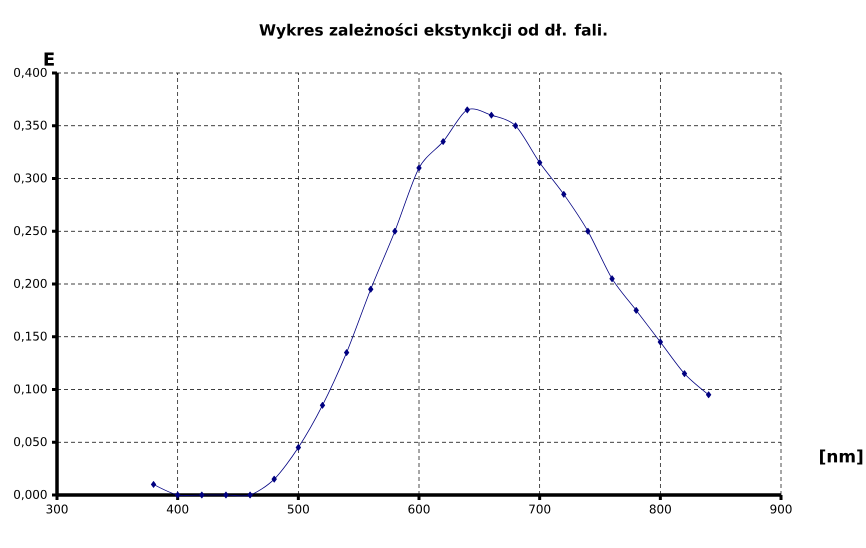 The image size is (866, 548). What do you see at coordinates (432, 31) in the screenshot?
I see `chart-title: Wykres zależności ekstynkcji od dł. fali.` at bounding box center [432, 31].